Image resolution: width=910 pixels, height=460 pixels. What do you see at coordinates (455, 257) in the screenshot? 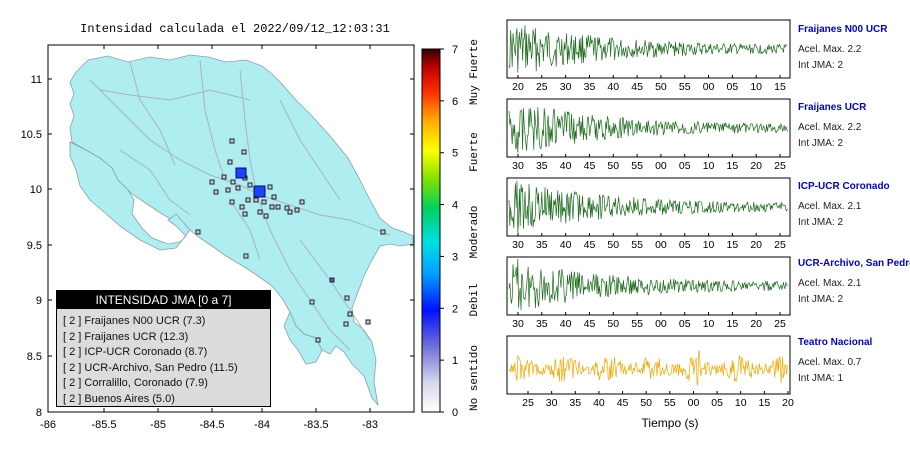
I see `scale-tick-label: 3` at bounding box center [455, 257].